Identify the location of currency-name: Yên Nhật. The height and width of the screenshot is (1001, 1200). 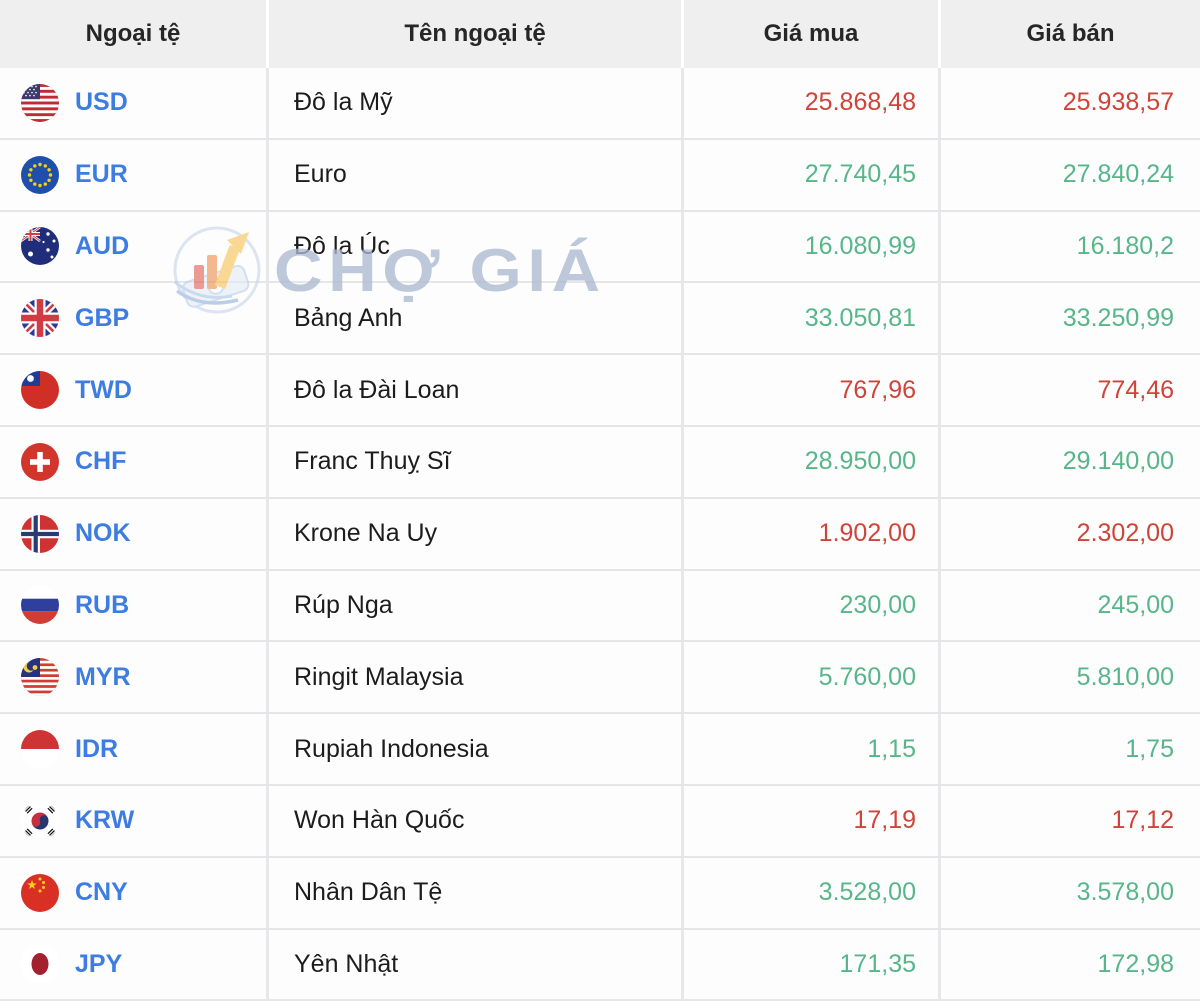
(475, 964).